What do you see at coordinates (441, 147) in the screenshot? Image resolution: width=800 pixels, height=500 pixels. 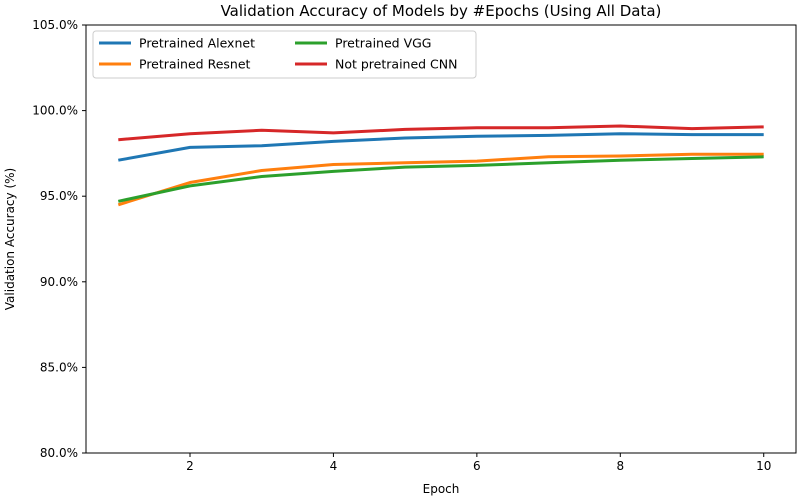 I see `series-line-pretrained-alexnet` at bounding box center [441, 147].